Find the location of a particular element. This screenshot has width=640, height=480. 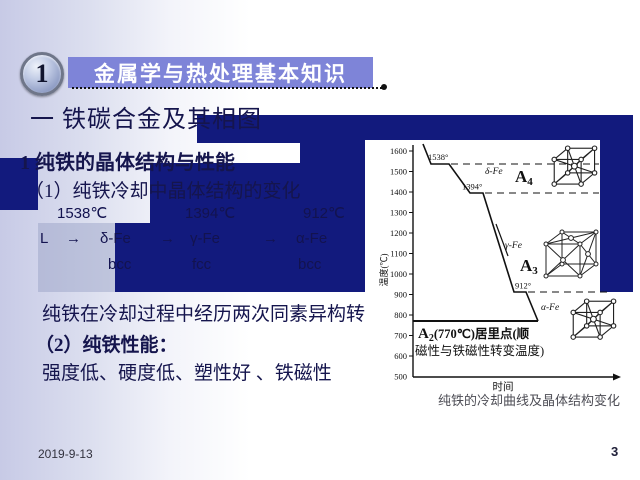

ytick-600: 600 is located at coordinates (400, 356).